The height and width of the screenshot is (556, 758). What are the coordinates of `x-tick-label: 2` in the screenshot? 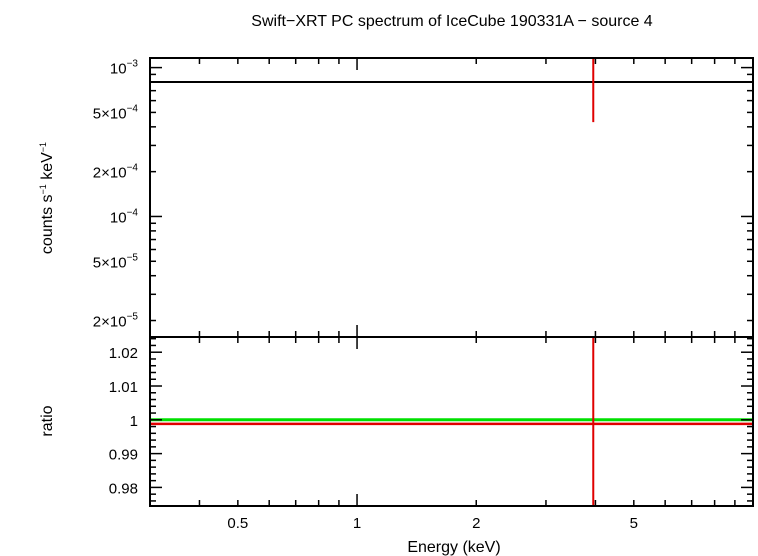 It's located at (476, 523).